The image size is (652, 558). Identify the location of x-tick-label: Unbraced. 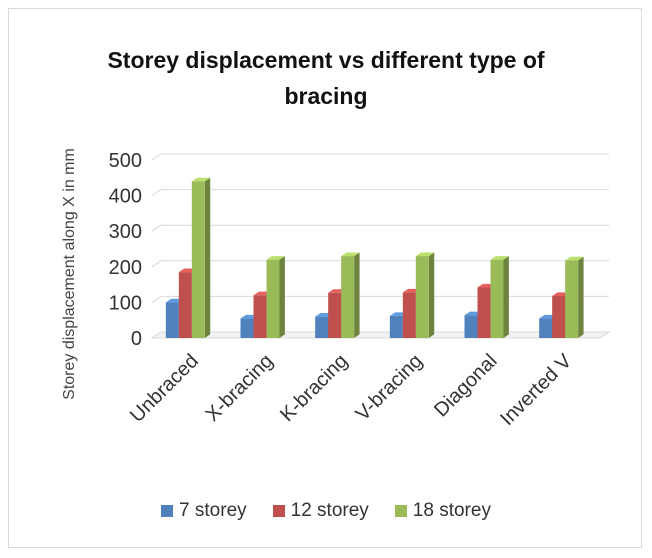
(164, 388).